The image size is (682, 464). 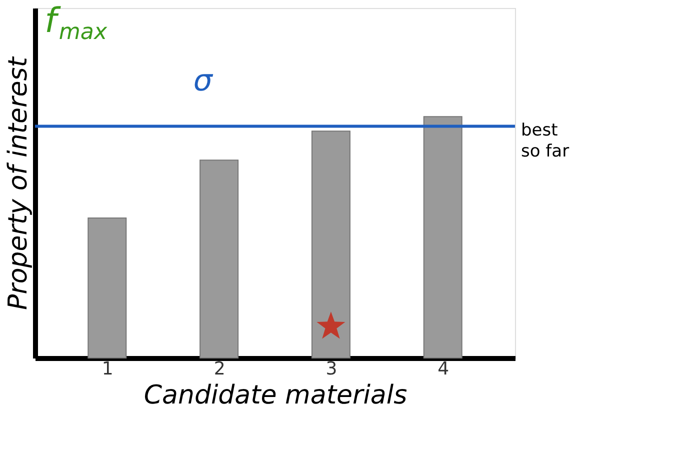 I want to click on x-tick-label: 3, so click(x=332, y=369).